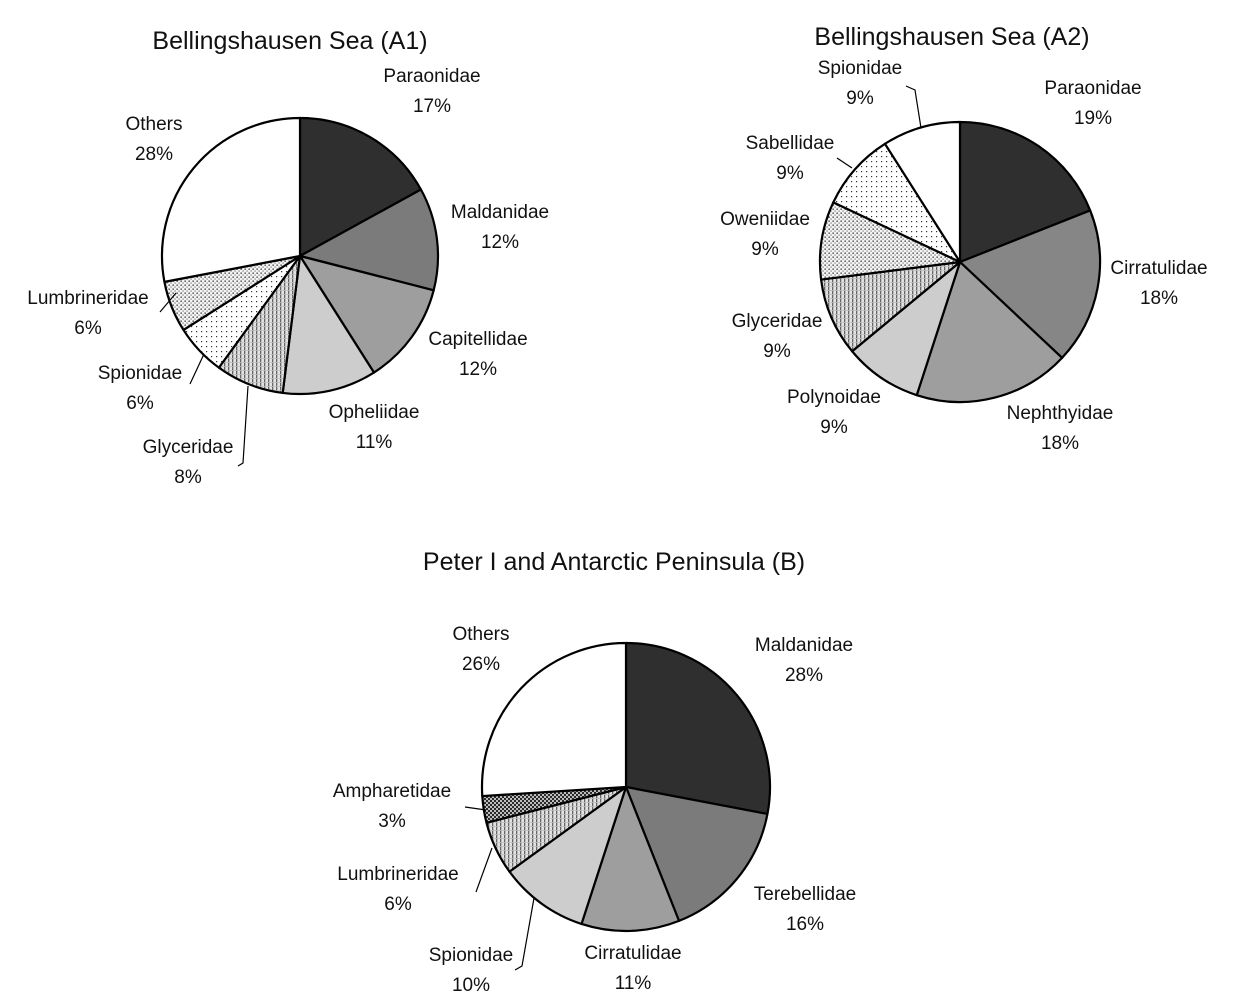 The width and height of the screenshot is (1234, 998). Describe the element at coordinates (481, 664) in the screenshot. I see `slice-value-b-others: 26%` at that location.